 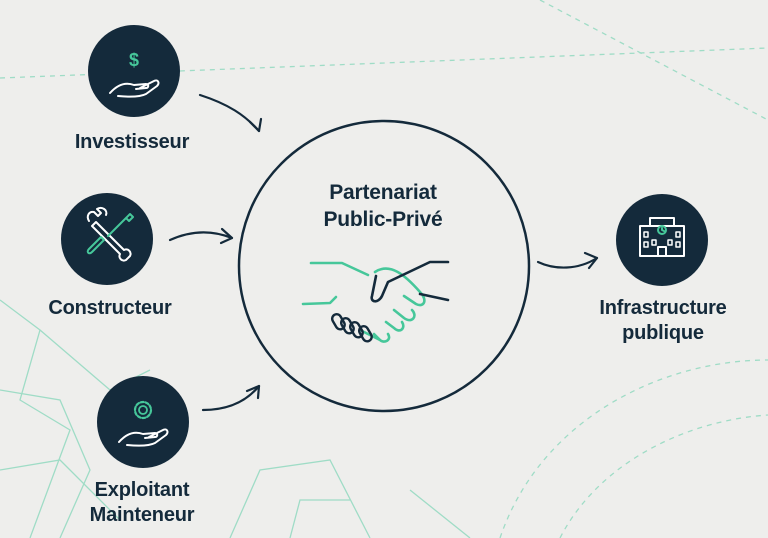 I want to click on arrow-builder-to-center, so click(x=201, y=236).